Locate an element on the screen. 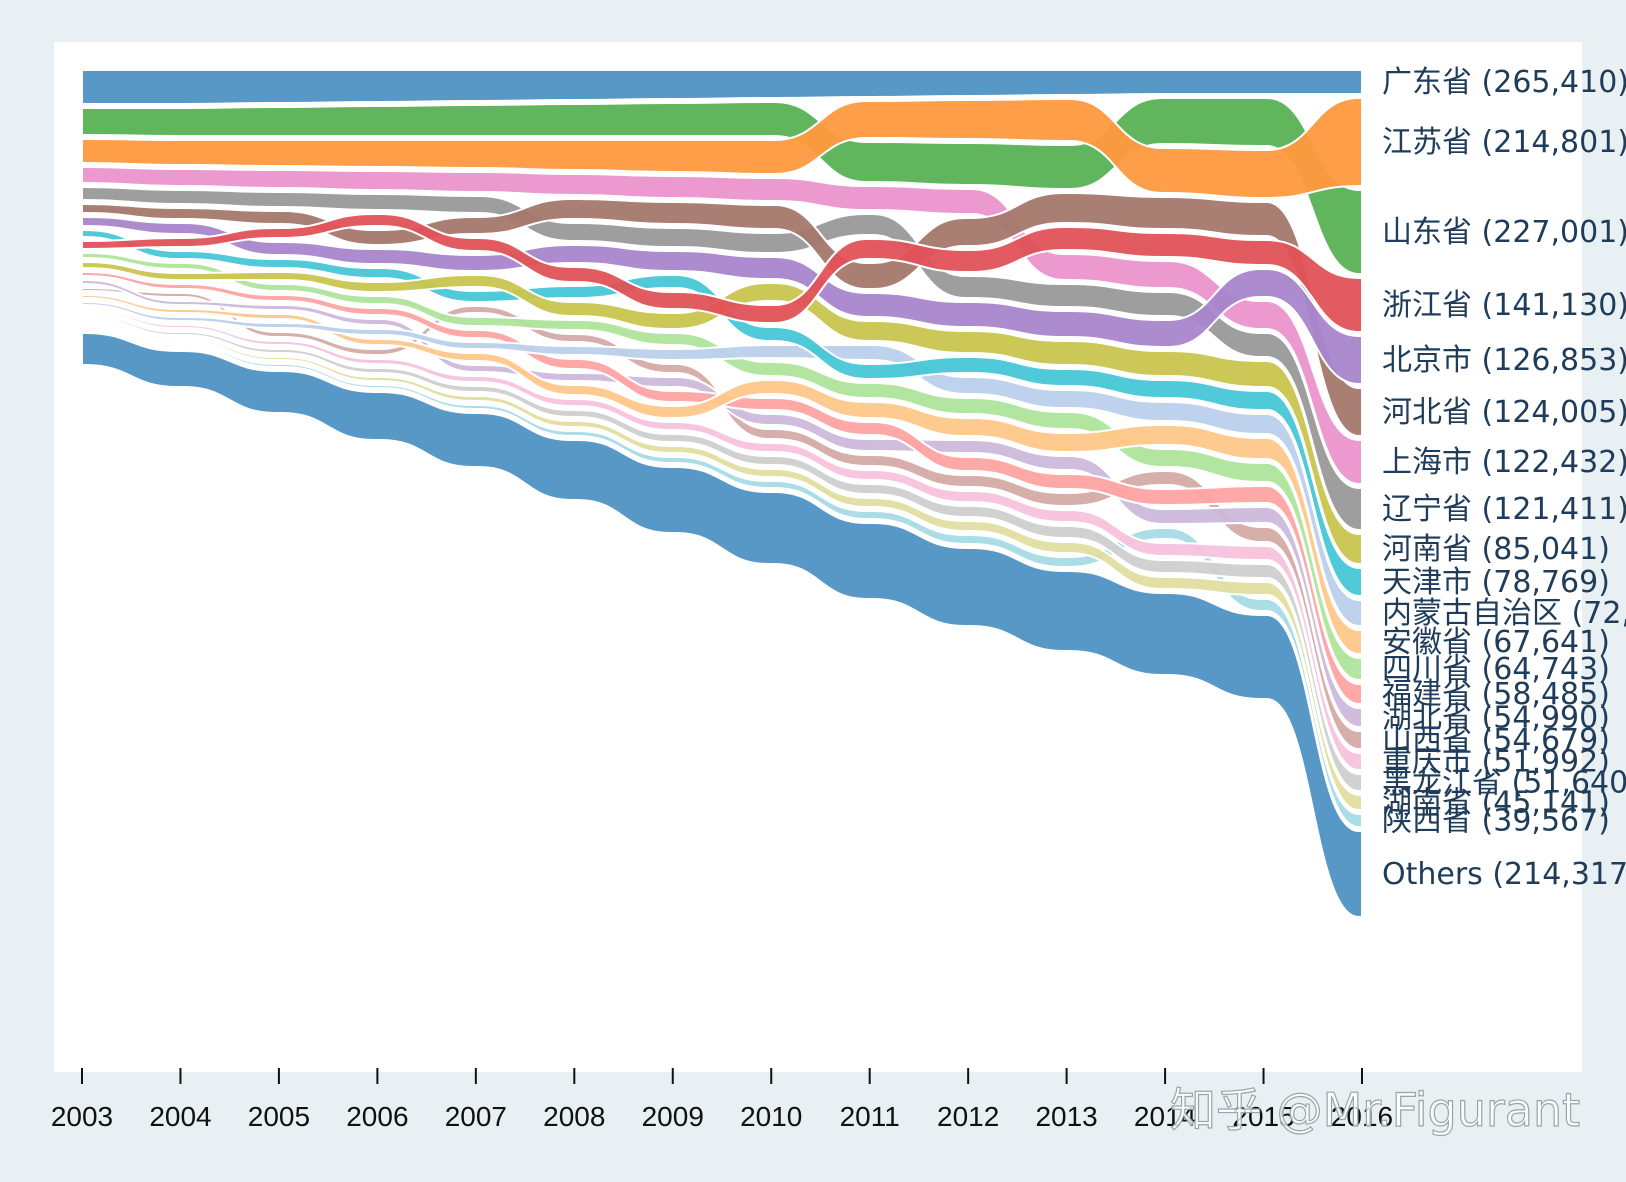  watermark-text: 知乎 @Mr.Figurant is located at coordinates (1375, 1110).